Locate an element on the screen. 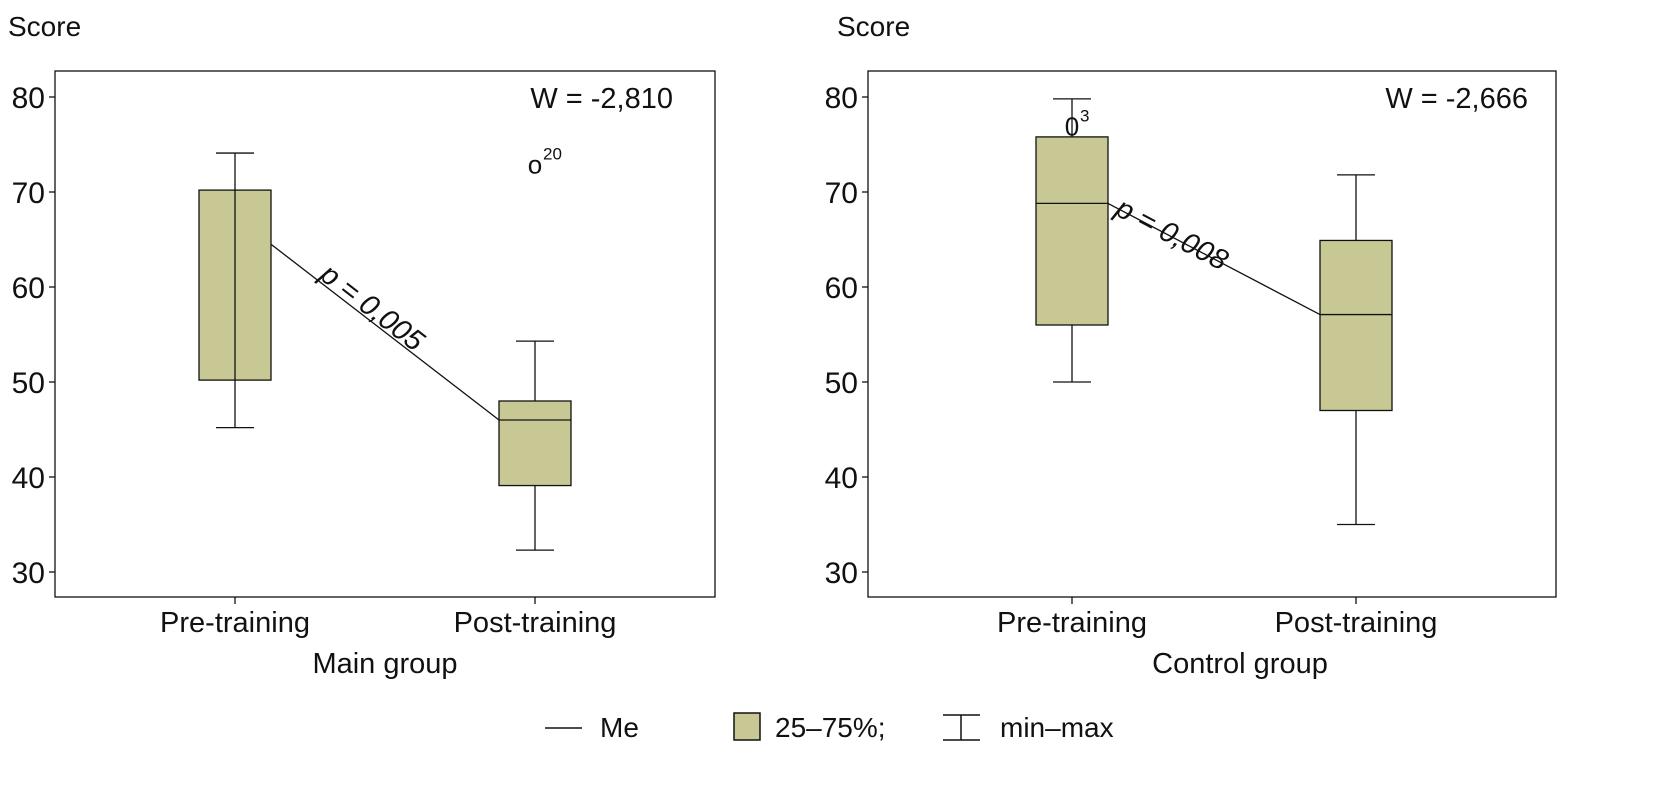 The image size is (1667, 800). x-axis-title: Main group is located at coordinates (384, 664).